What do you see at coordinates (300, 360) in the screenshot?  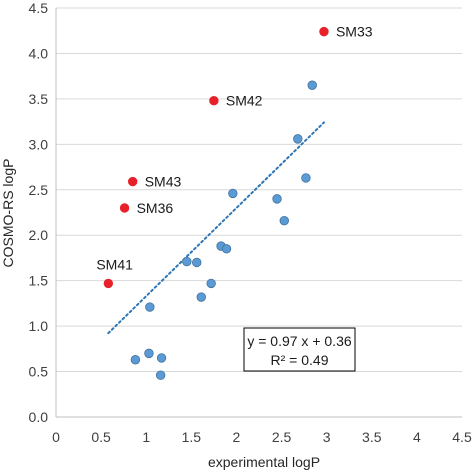 I see `r-squared-value: R² = 0.49` at bounding box center [300, 360].